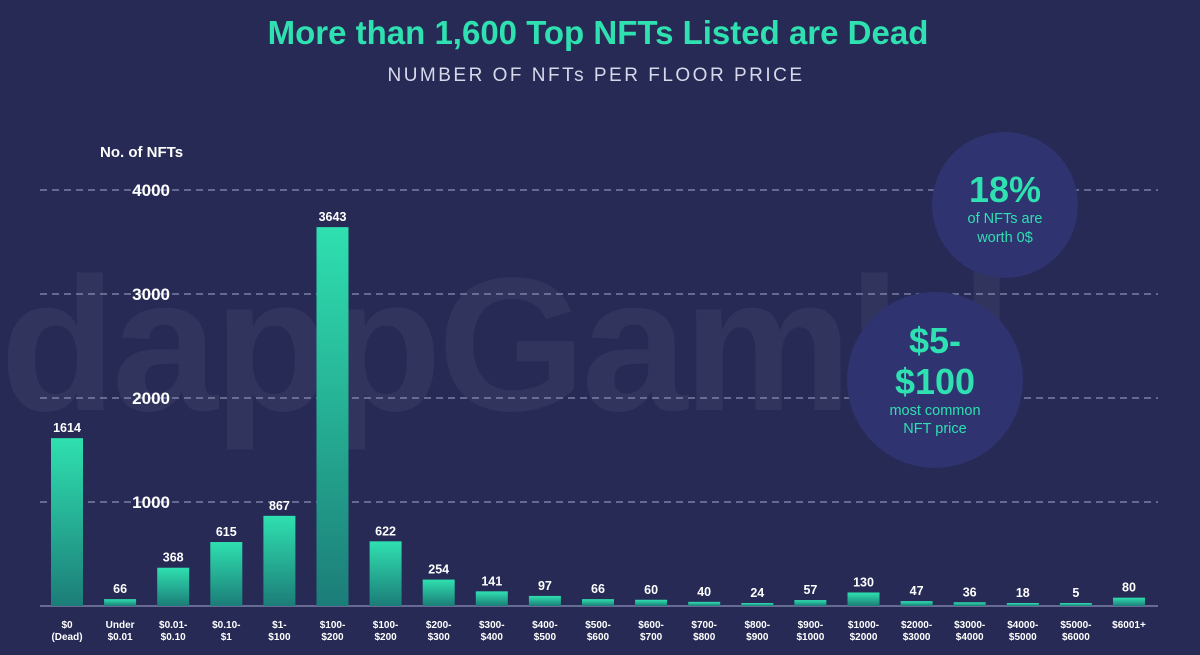 The height and width of the screenshot is (655, 1200). I want to click on x-tick-label: $1000, so click(810, 637).